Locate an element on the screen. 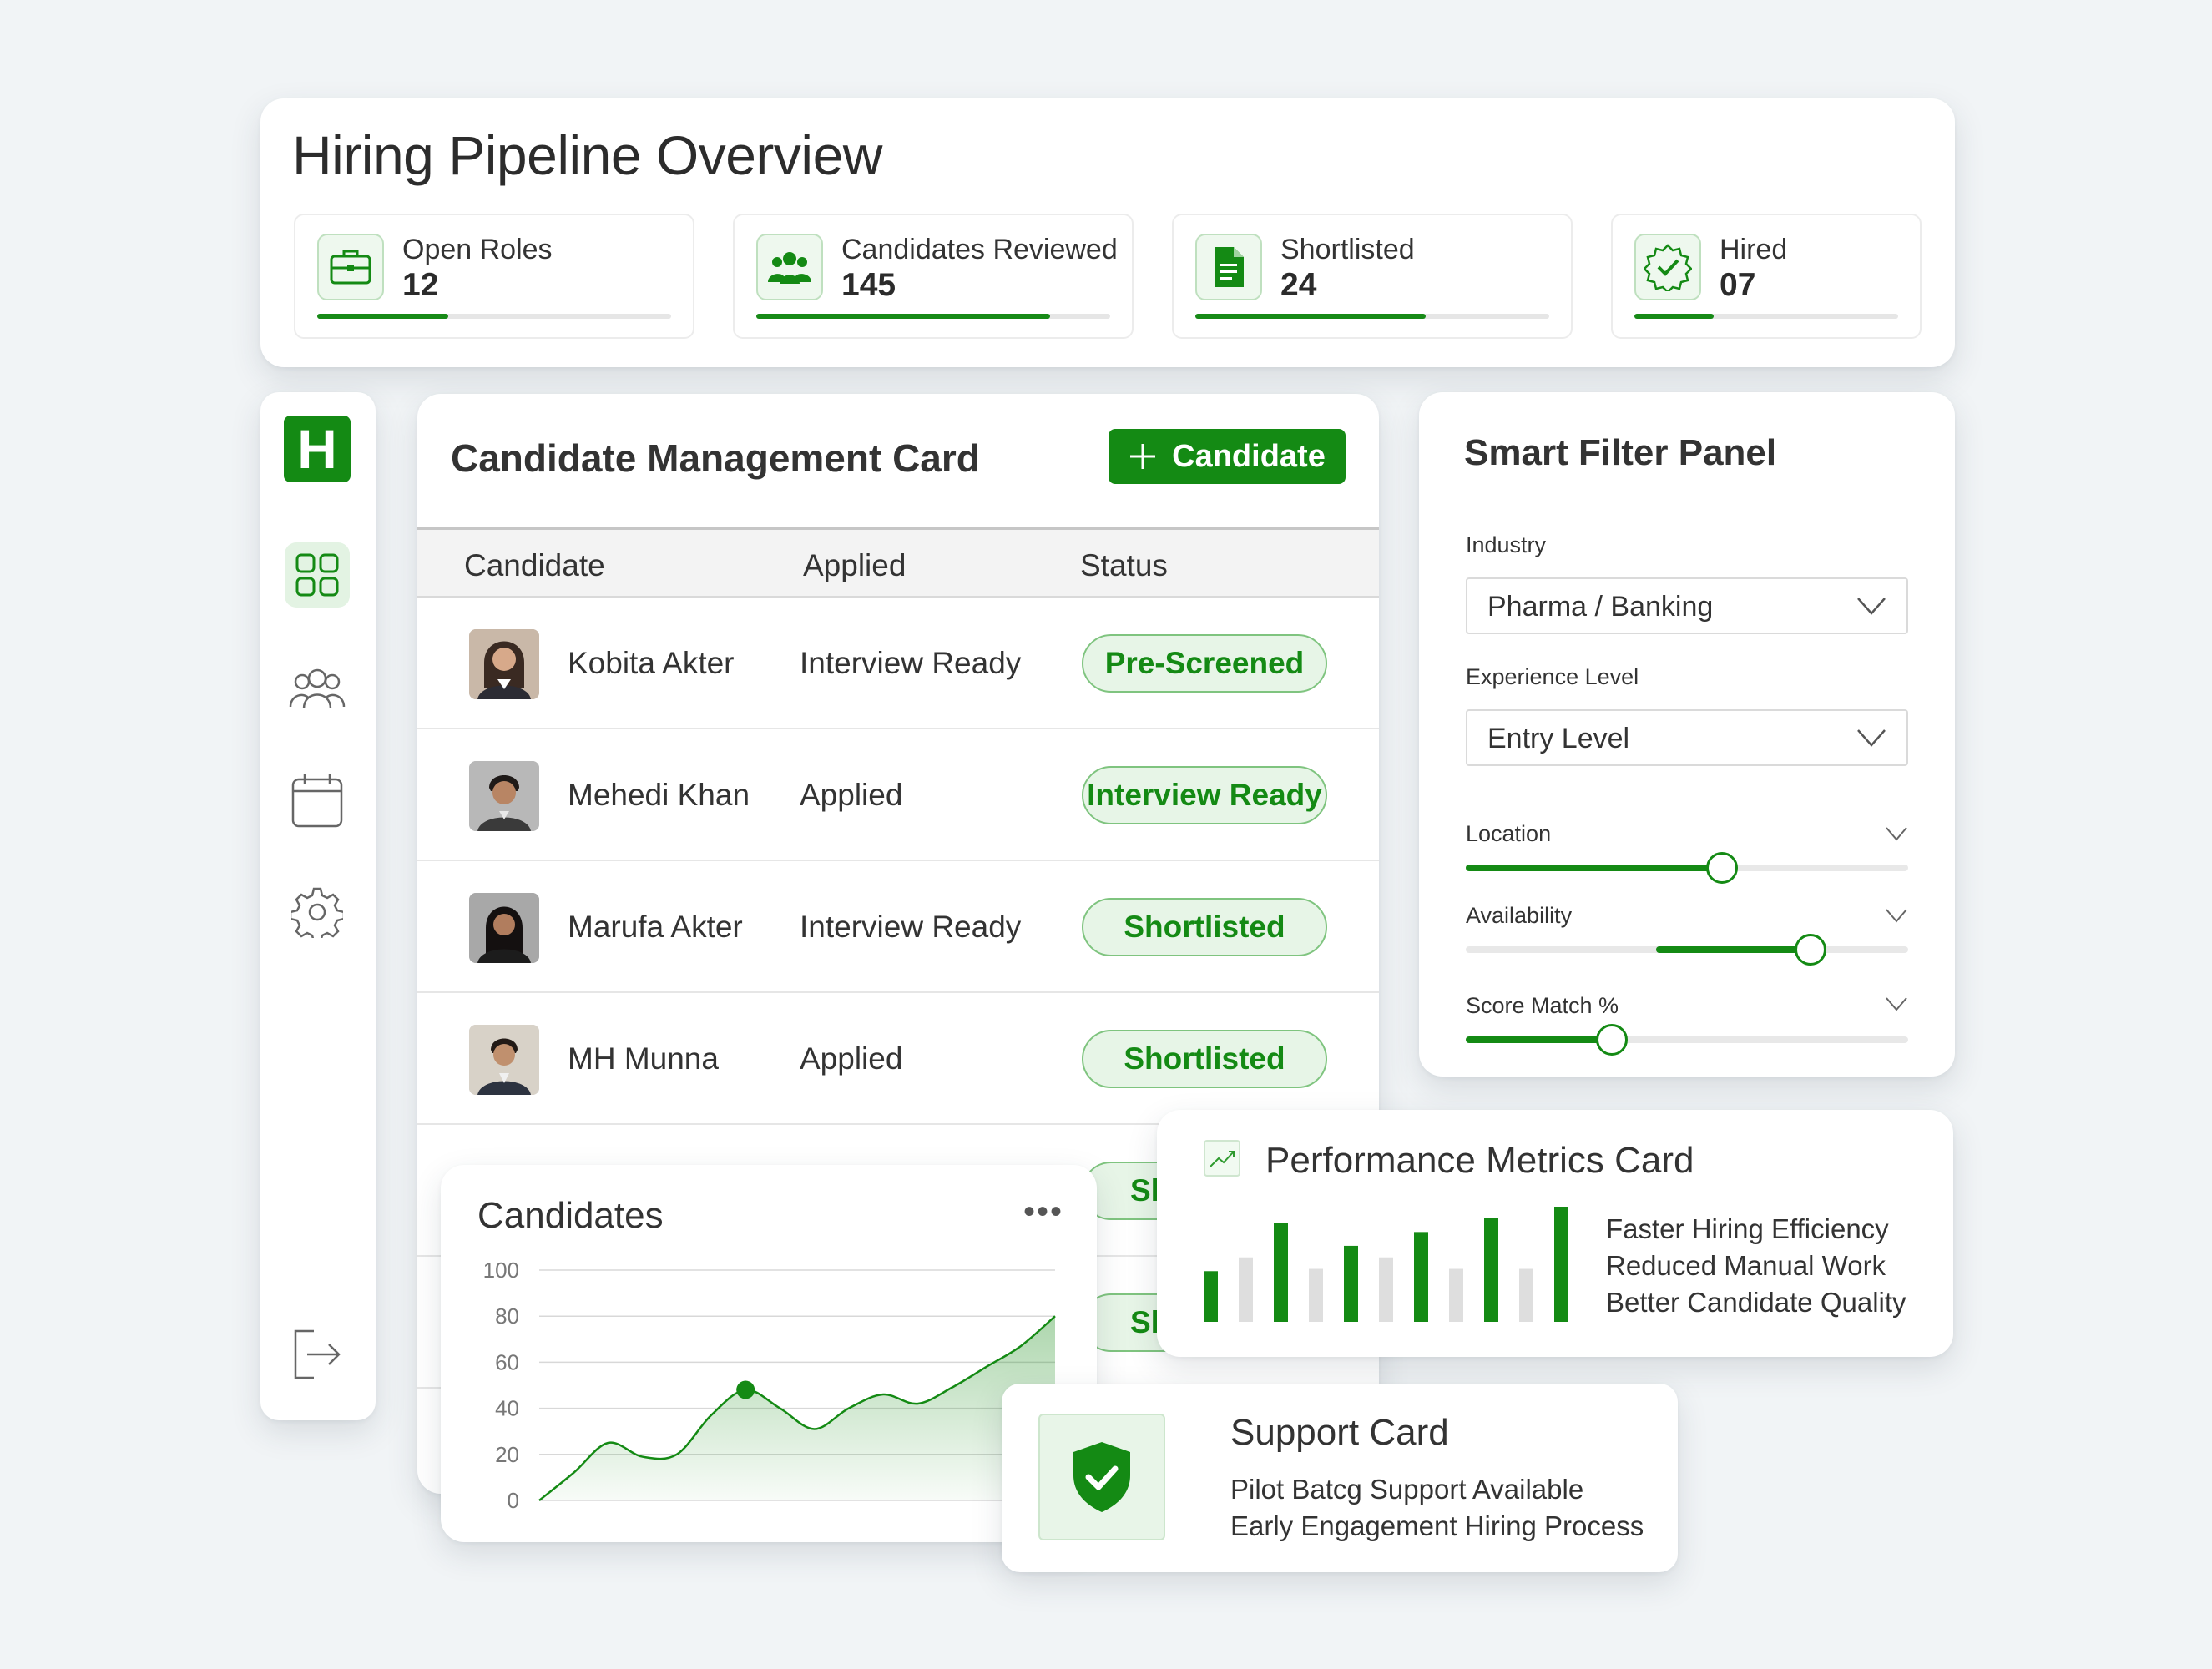 The width and height of the screenshot is (2212, 1669). metric-item: Faster Hiring Efficiency is located at coordinates (1747, 1228).